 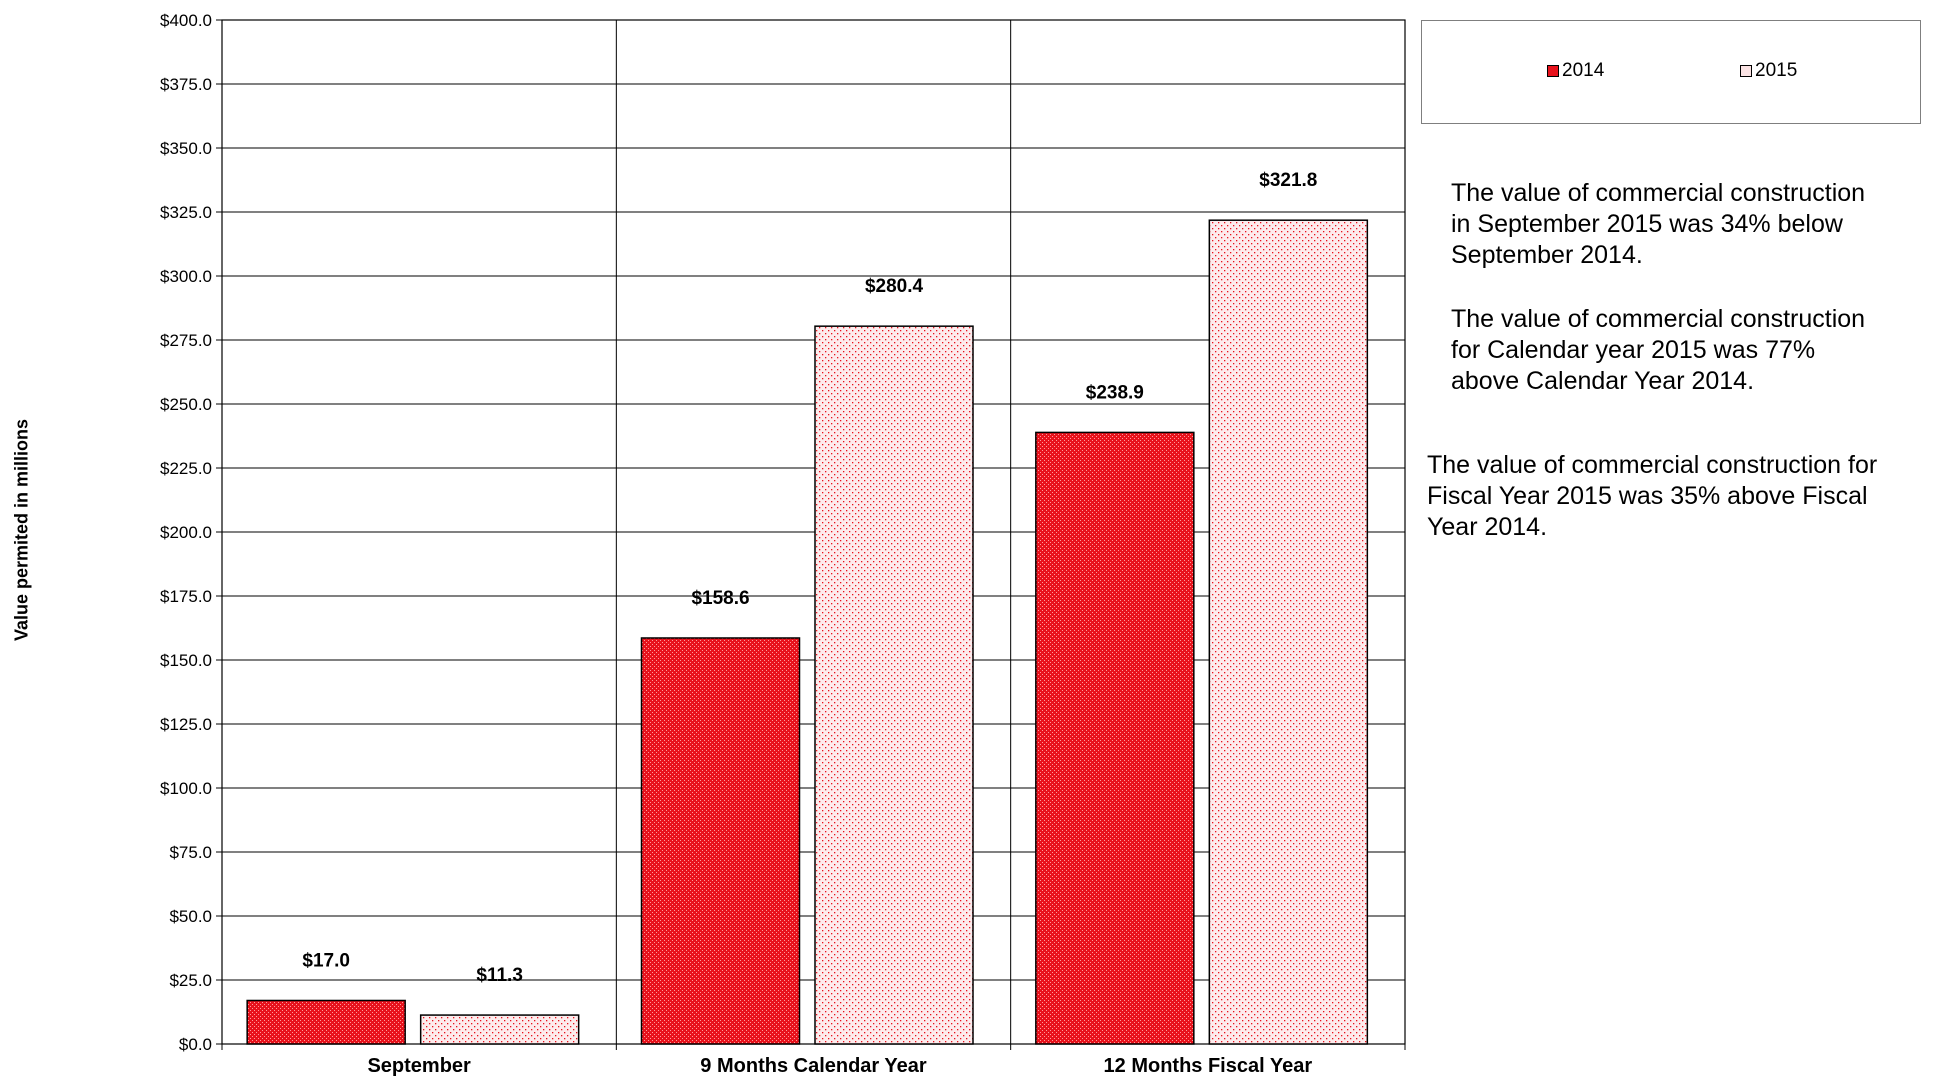 I want to click on y-tick-label: $0.0, so click(x=195, y=1044).